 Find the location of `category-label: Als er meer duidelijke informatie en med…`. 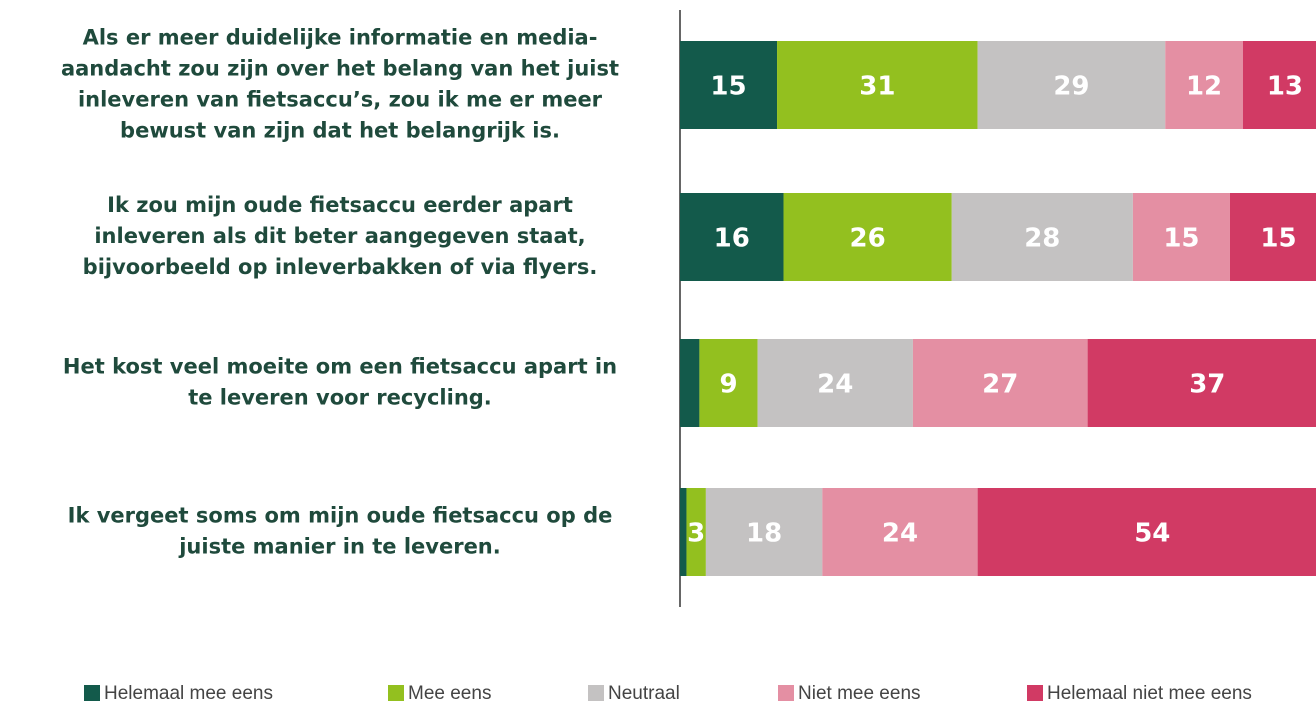

category-label: Als er meer duidelijke informatie en med… is located at coordinates (340, 38).